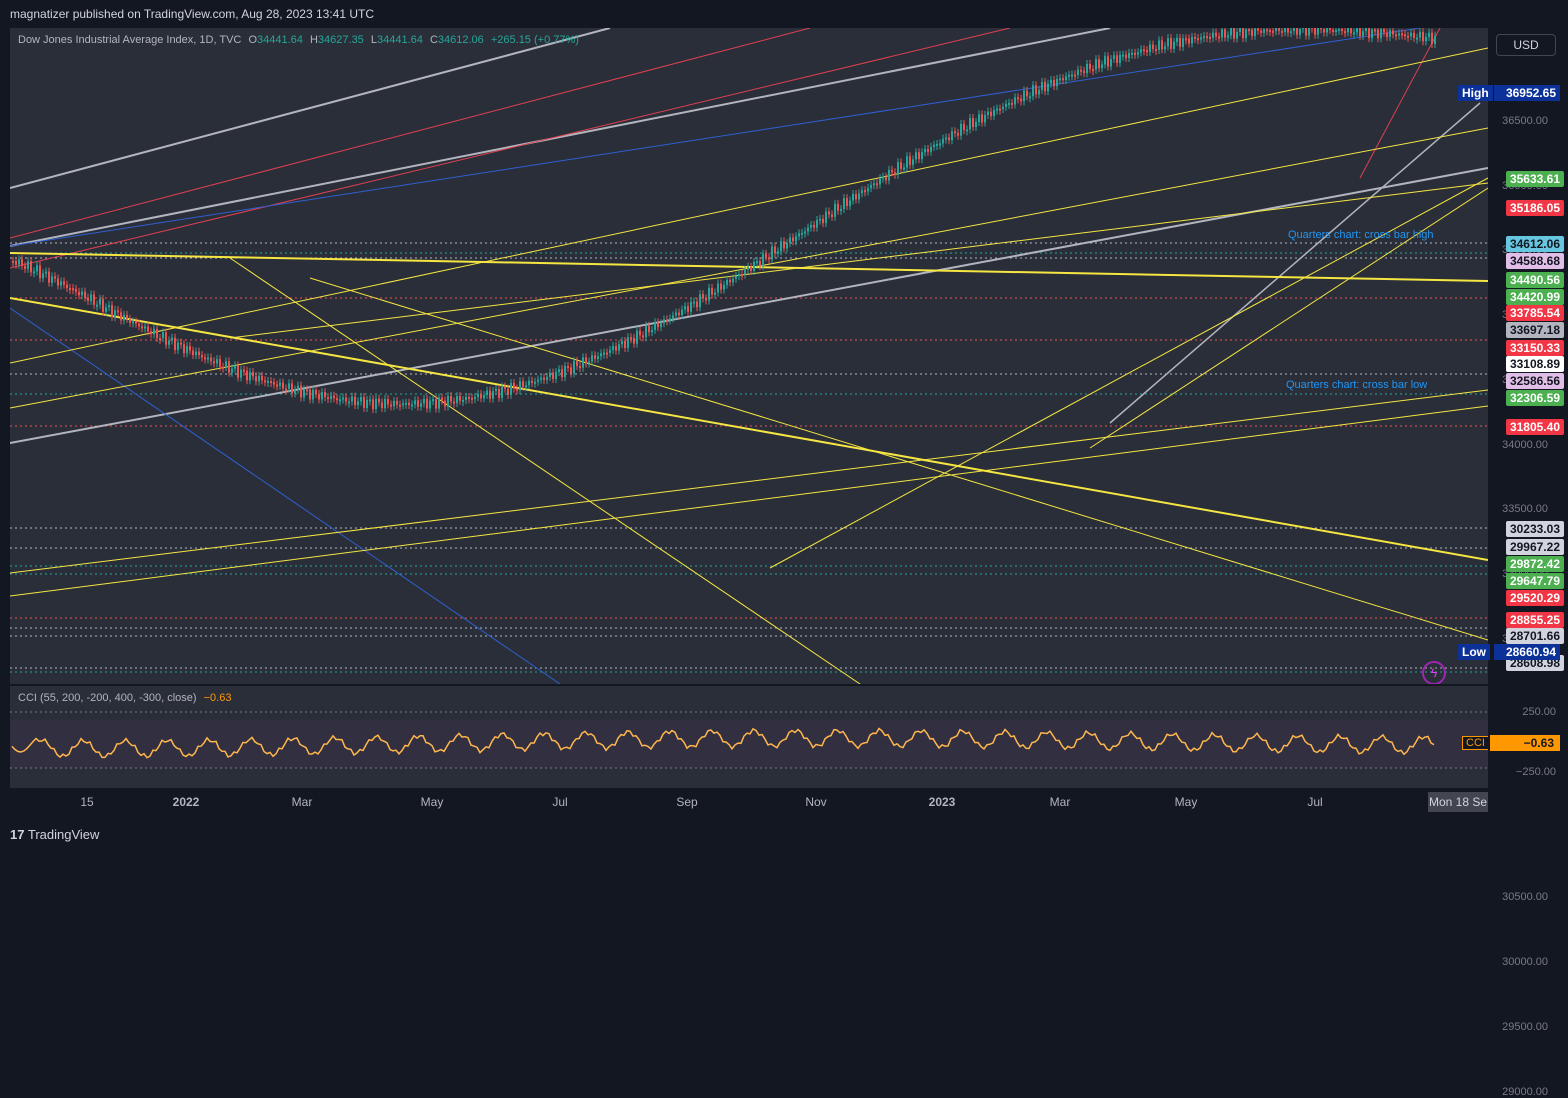 The height and width of the screenshot is (1098, 1568). Describe the element at coordinates (340, 40) in the screenshot. I see `high-value: 34627.35` at that location.